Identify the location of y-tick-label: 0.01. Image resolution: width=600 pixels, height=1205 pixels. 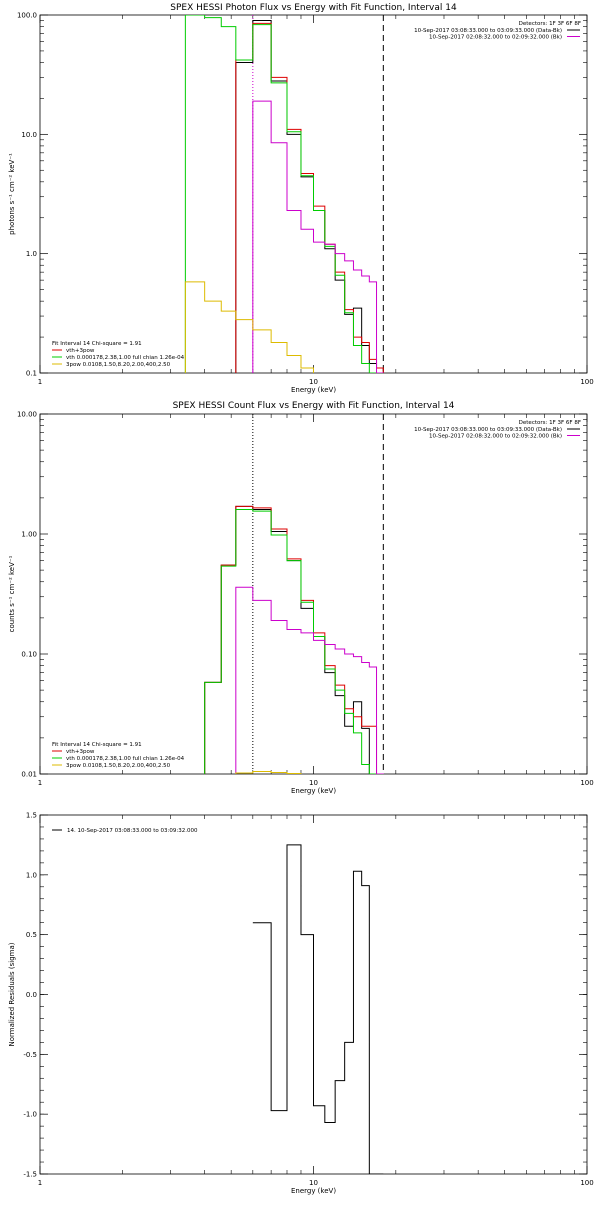
(29, 775).